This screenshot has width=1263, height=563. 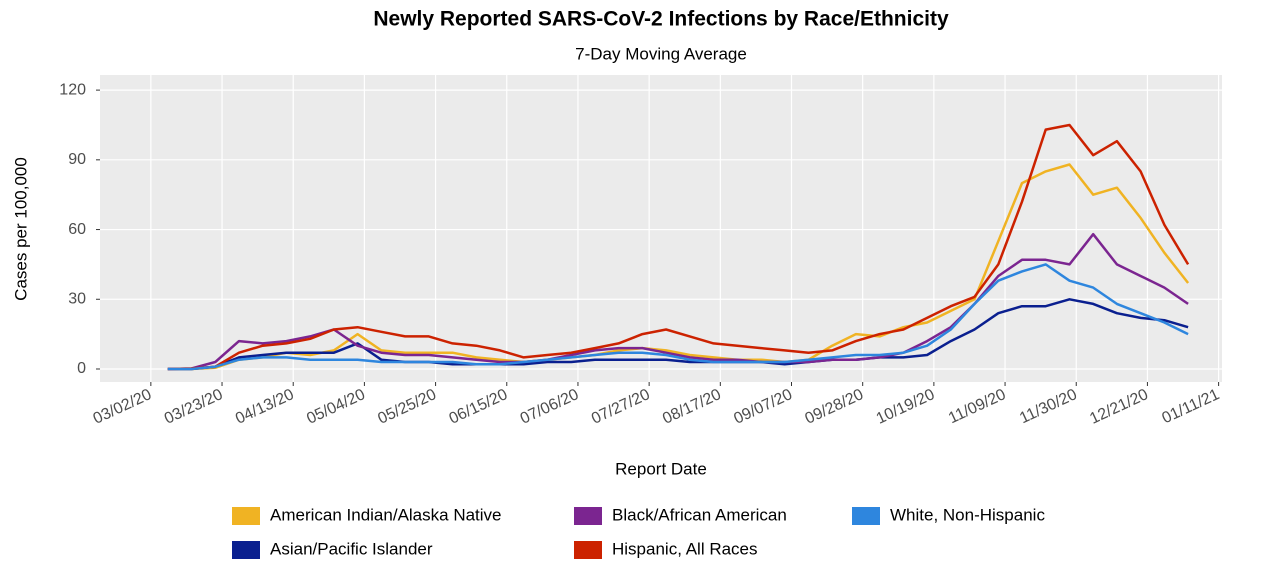 I want to click on y-tick-label: 90, so click(x=77, y=159).